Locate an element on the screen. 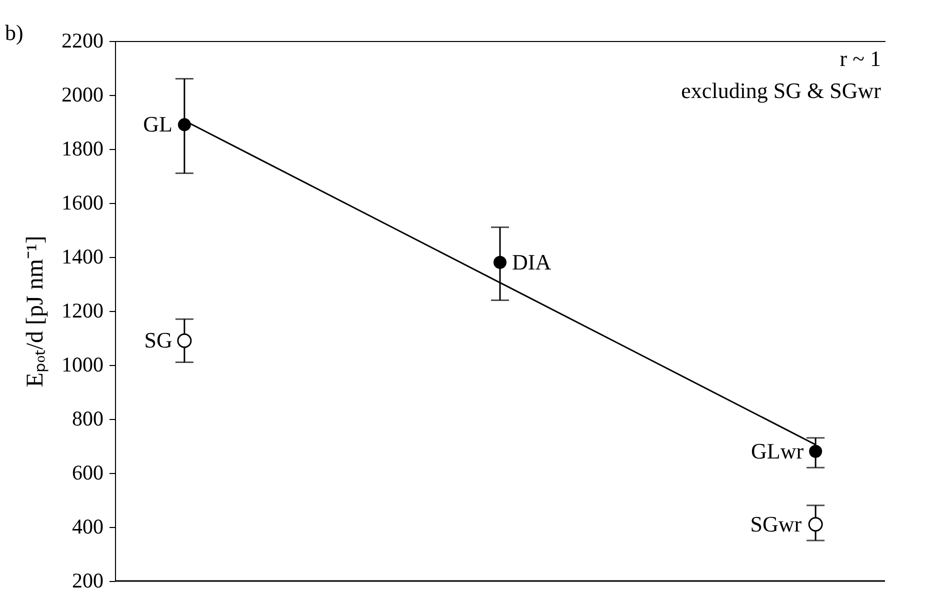  annotation: DIA is located at coordinates (532, 261).